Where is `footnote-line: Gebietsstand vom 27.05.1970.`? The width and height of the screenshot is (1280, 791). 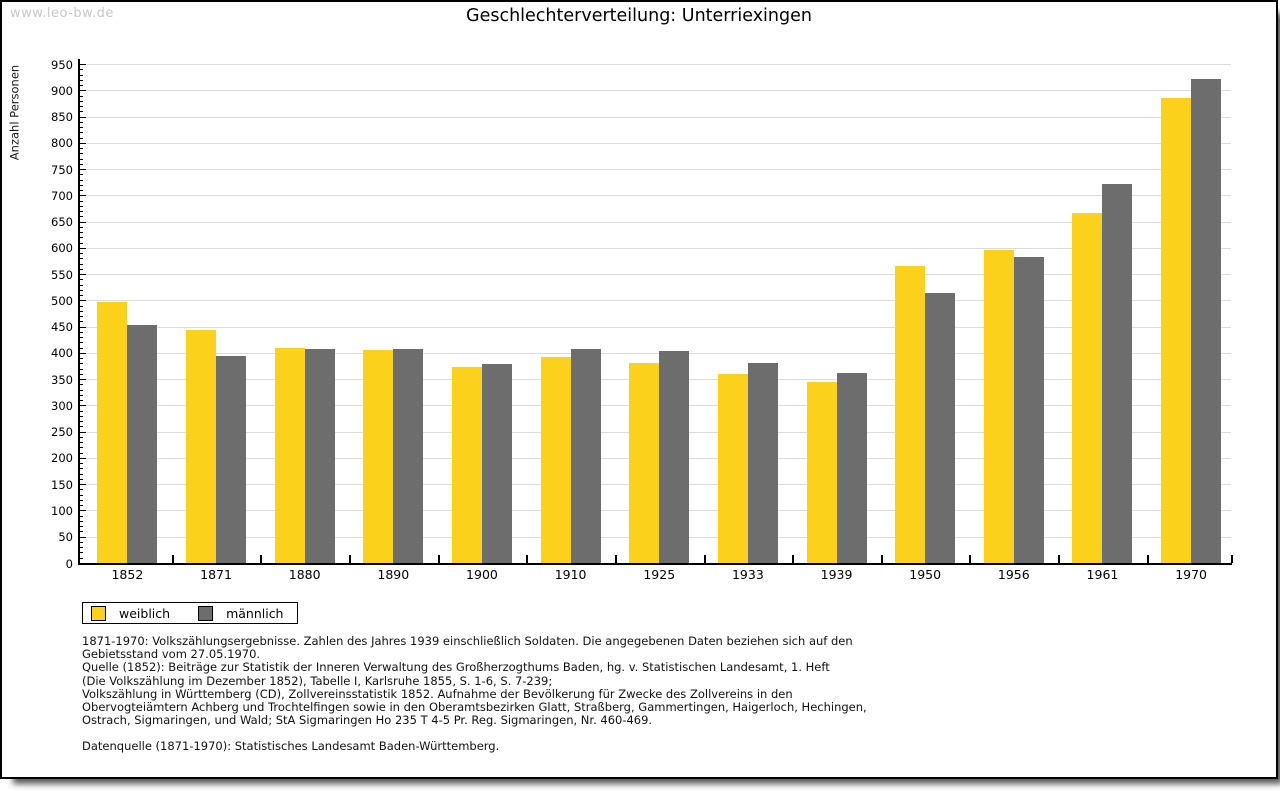 footnote-line: Gebietsstand vom 27.05.1970. is located at coordinates (171, 654).